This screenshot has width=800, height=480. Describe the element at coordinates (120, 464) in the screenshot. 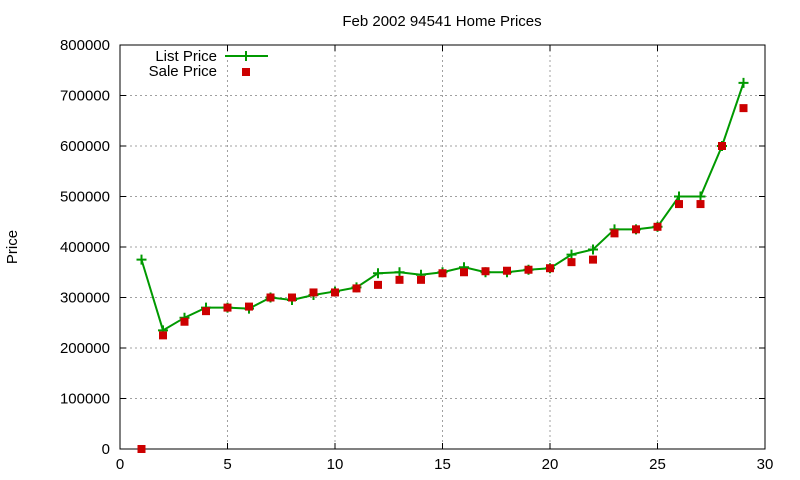

I see `x-tick-label: 0` at that location.